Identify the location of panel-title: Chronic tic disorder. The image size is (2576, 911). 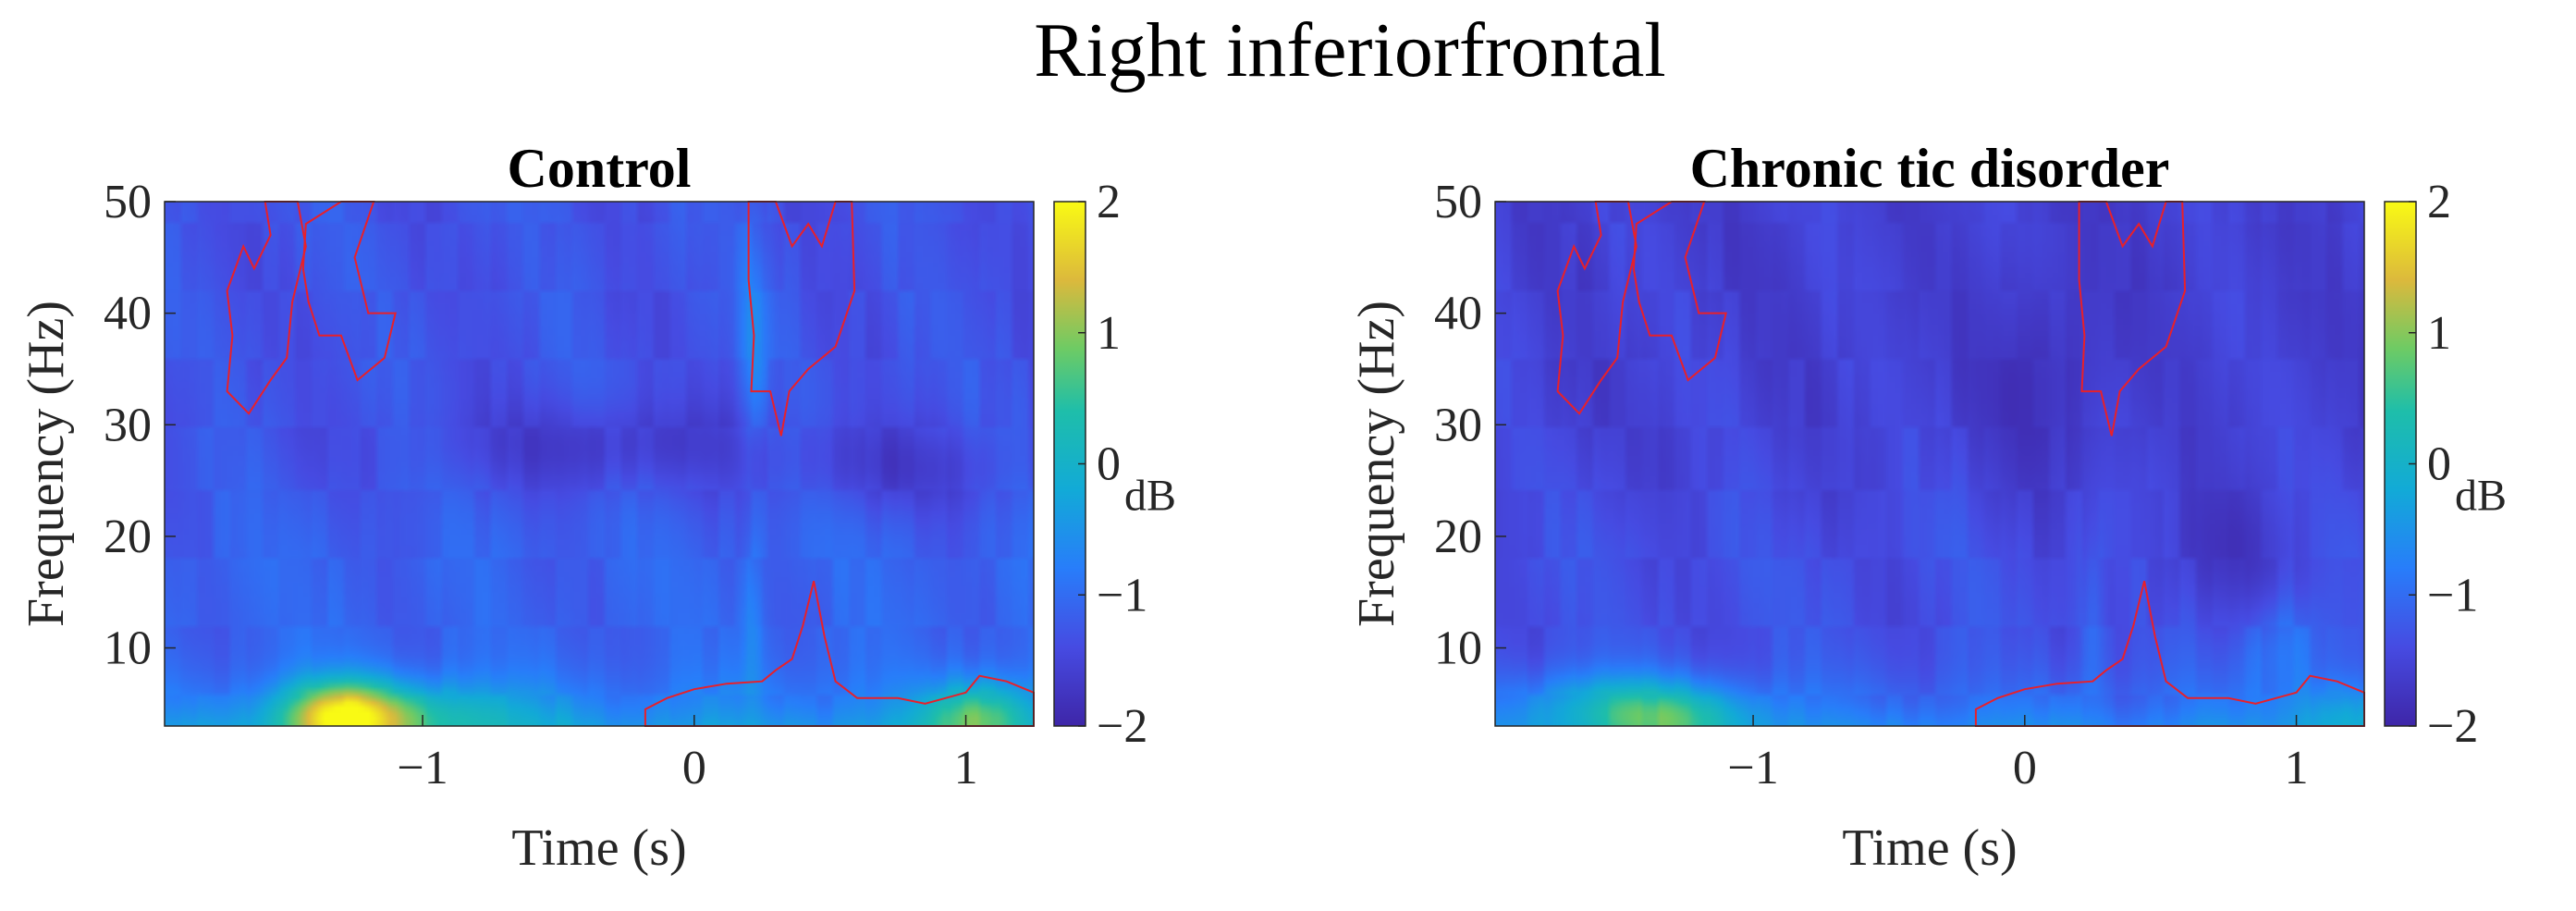
(1930, 168).